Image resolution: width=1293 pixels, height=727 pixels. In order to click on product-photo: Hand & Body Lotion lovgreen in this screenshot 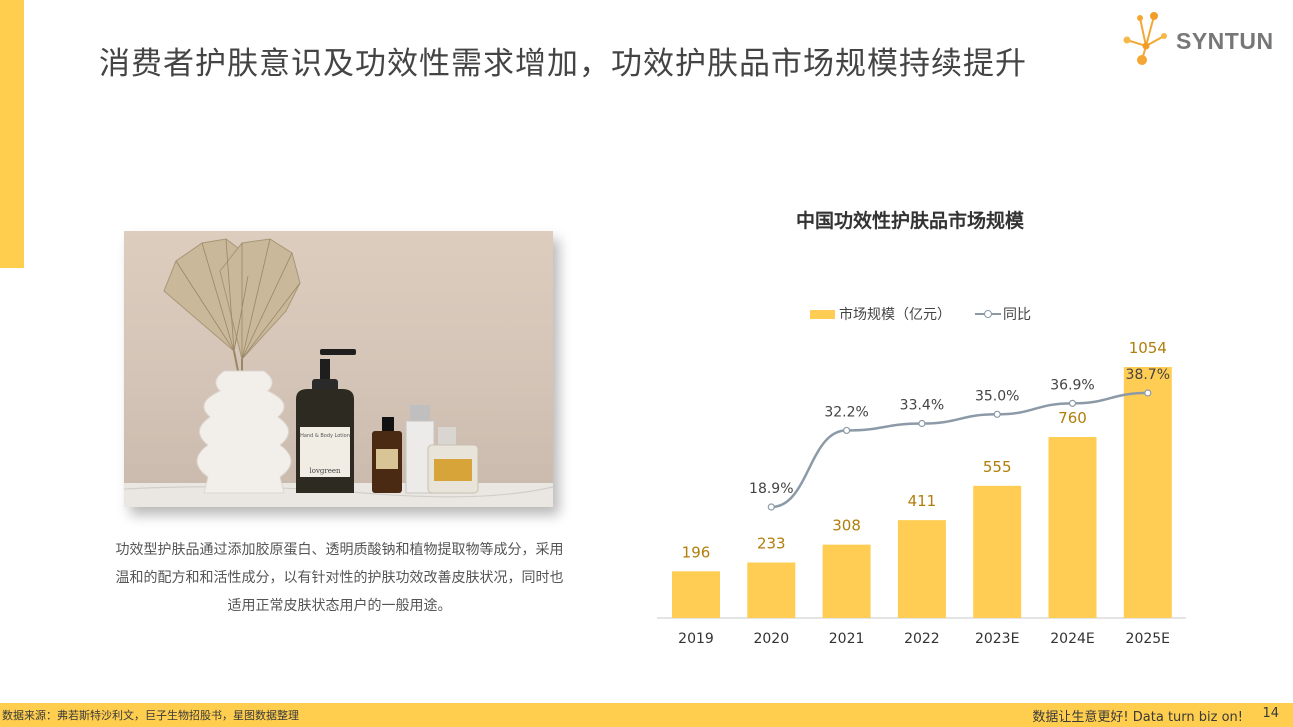, I will do `click(338, 369)`.